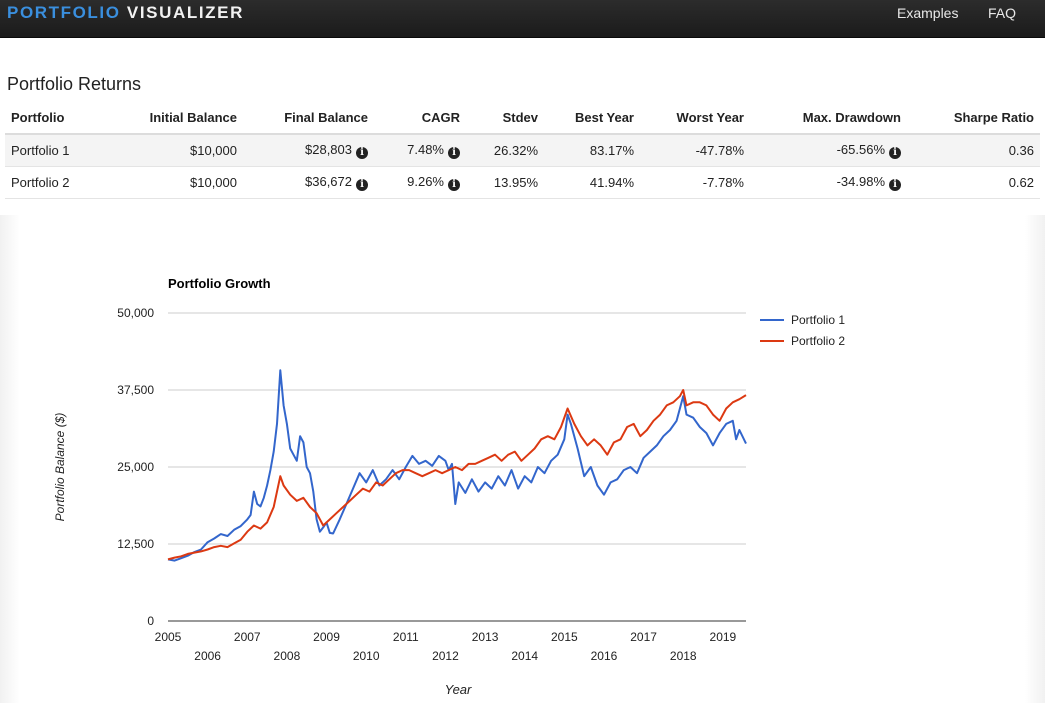  I want to click on x-tick-label: 2006, so click(207, 656).